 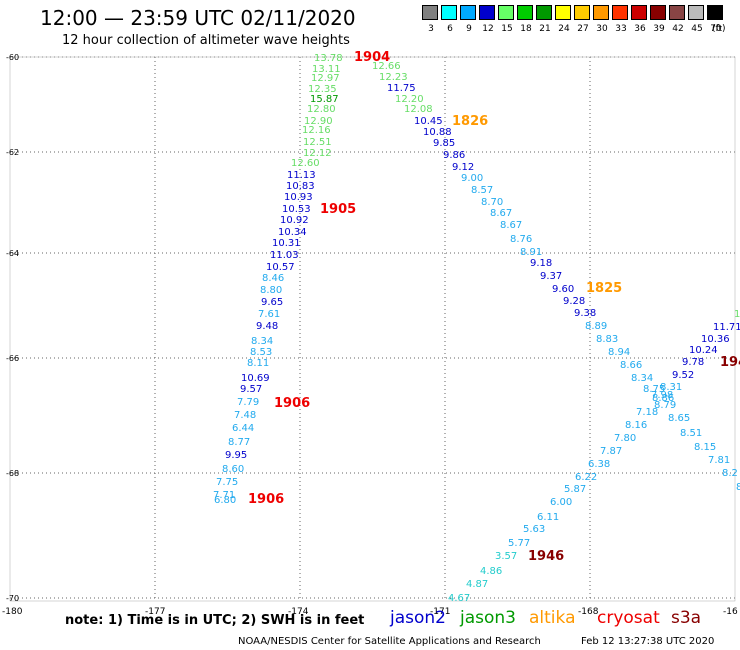 What do you see at coordinates (280, 267) in the screenshot?
I see `wave-height-value: 10.57` at bounding box center [280, 267].